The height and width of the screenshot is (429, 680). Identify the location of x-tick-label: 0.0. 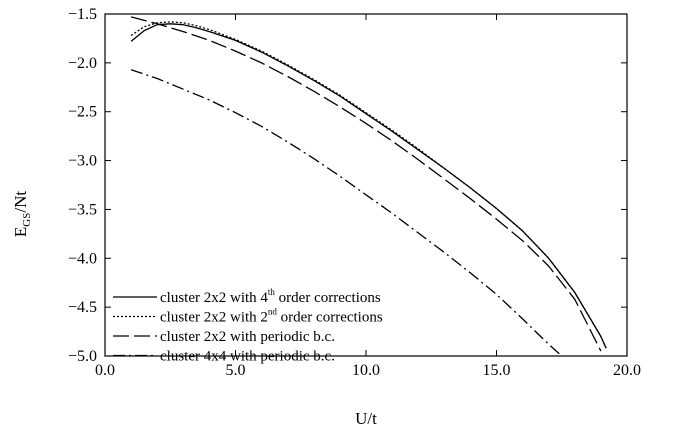
(105, 370).